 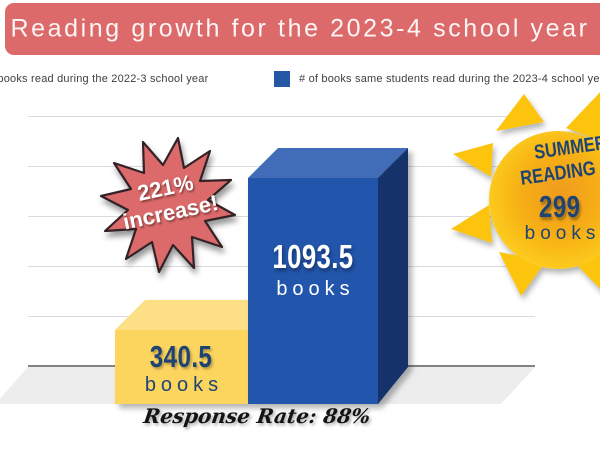 What do you see at coordinates (184, 385) in the screenshot?
I see `bar-2022-unit-label: books` at bounding box center [184, 385].